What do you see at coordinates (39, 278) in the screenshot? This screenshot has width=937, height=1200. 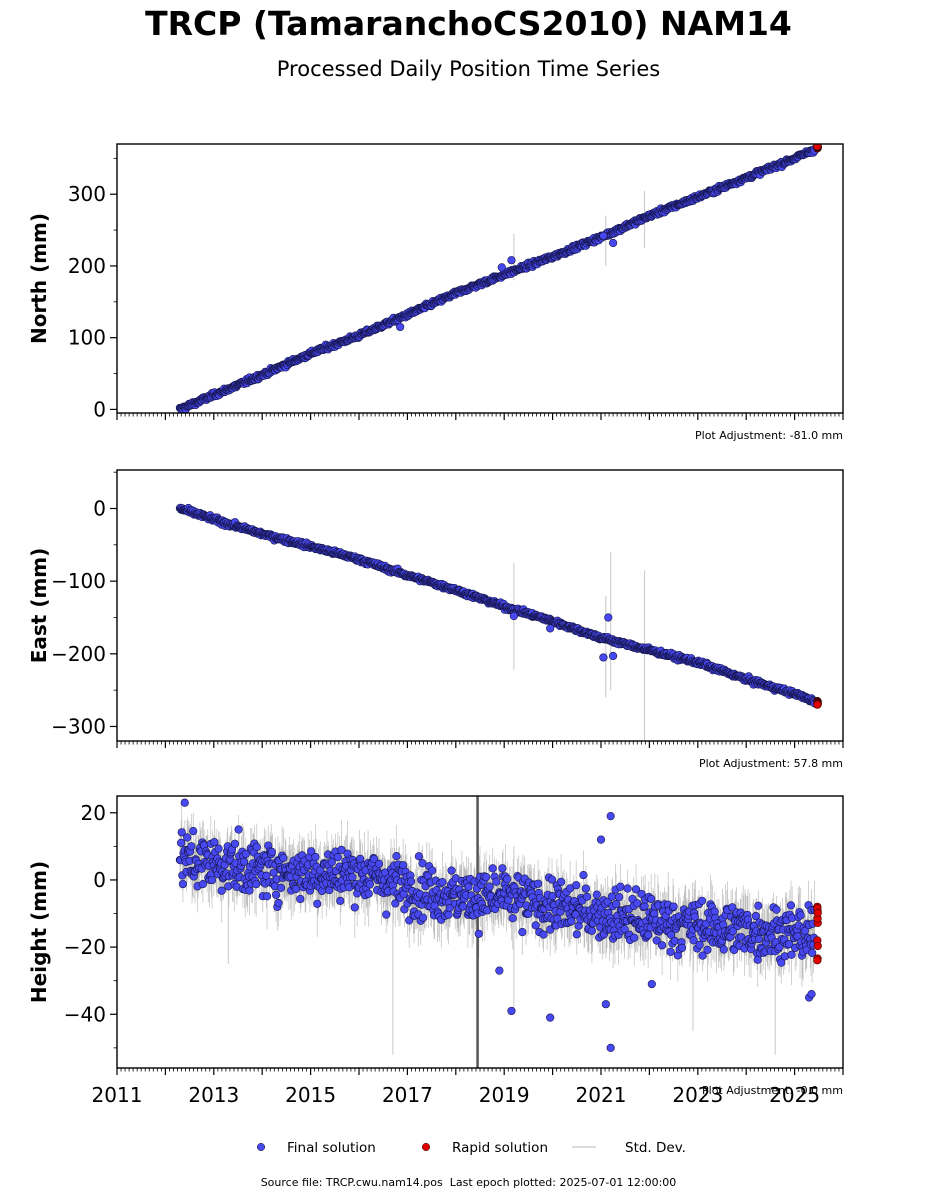 I see `north-axis-label: North (mm)` at bounding box center [39, 278].